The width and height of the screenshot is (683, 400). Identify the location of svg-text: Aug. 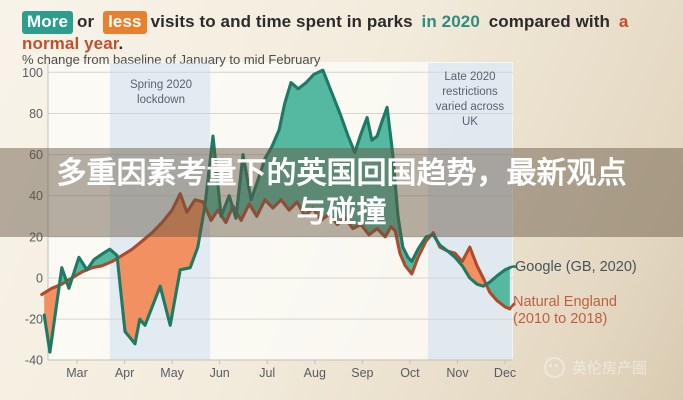
(315, 373).